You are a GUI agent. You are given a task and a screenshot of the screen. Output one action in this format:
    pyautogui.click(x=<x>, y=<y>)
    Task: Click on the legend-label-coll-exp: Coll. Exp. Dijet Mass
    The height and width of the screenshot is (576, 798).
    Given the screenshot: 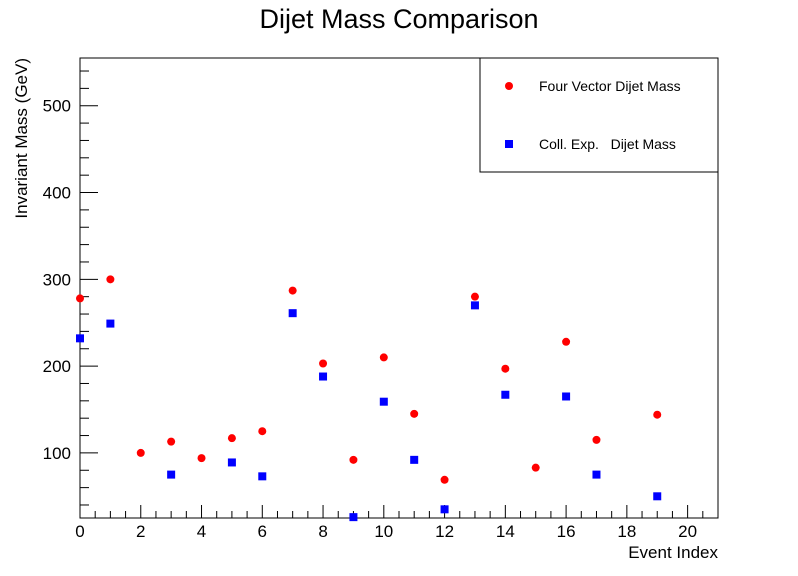 What is the action you would take?
    pyautogui.click(x=607, y=144)
    